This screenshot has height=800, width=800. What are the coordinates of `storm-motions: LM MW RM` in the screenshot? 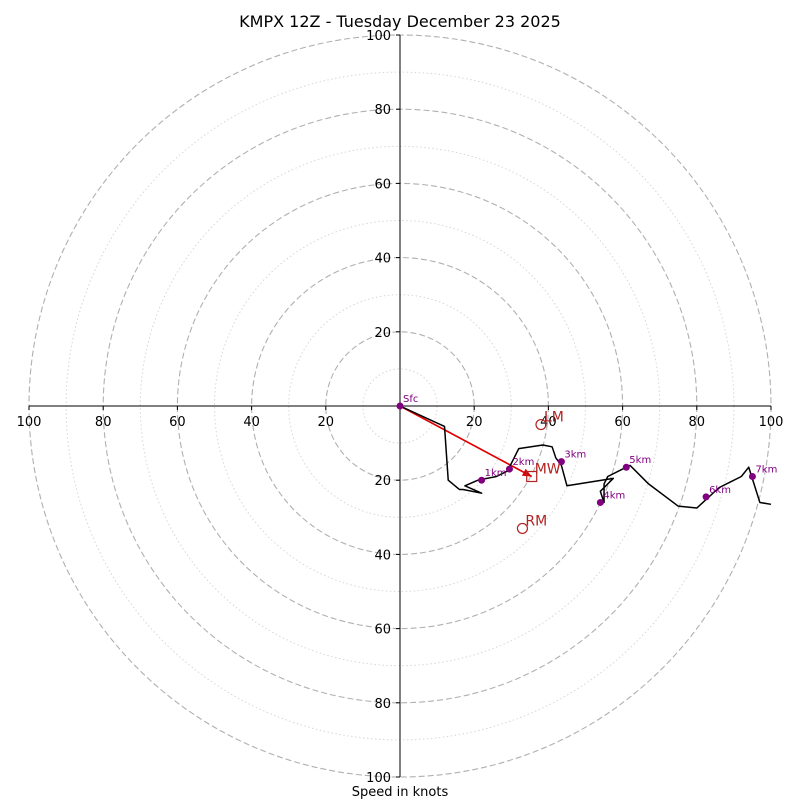 It's located at (540, 472).